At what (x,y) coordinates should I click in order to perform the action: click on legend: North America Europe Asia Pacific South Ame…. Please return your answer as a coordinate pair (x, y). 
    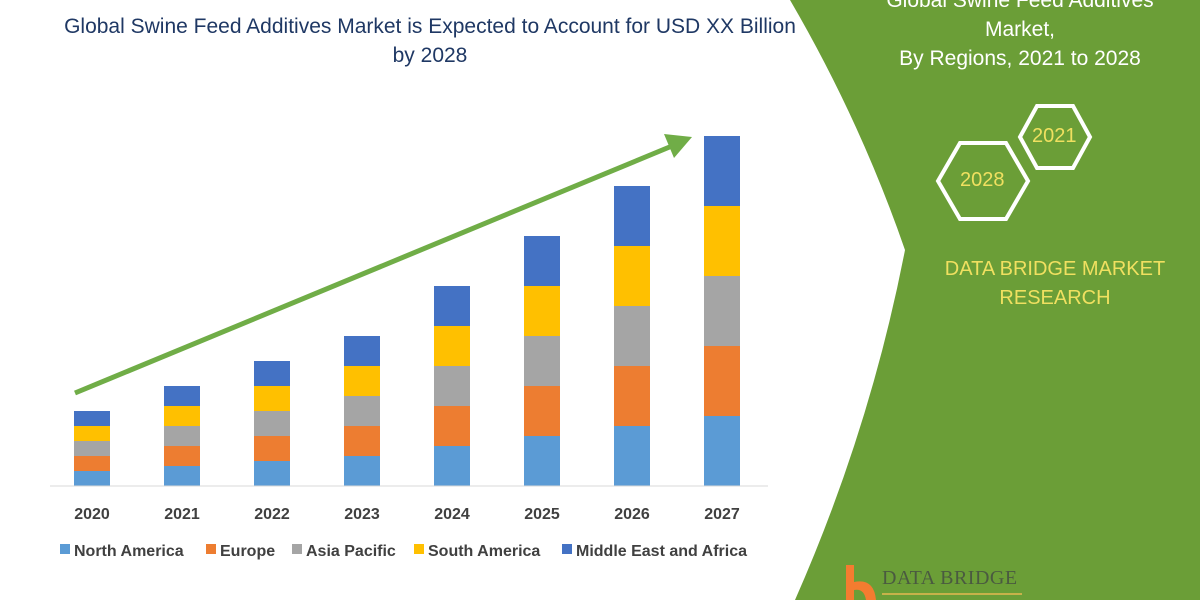
    Looking at the image, I should click on (403, 551).